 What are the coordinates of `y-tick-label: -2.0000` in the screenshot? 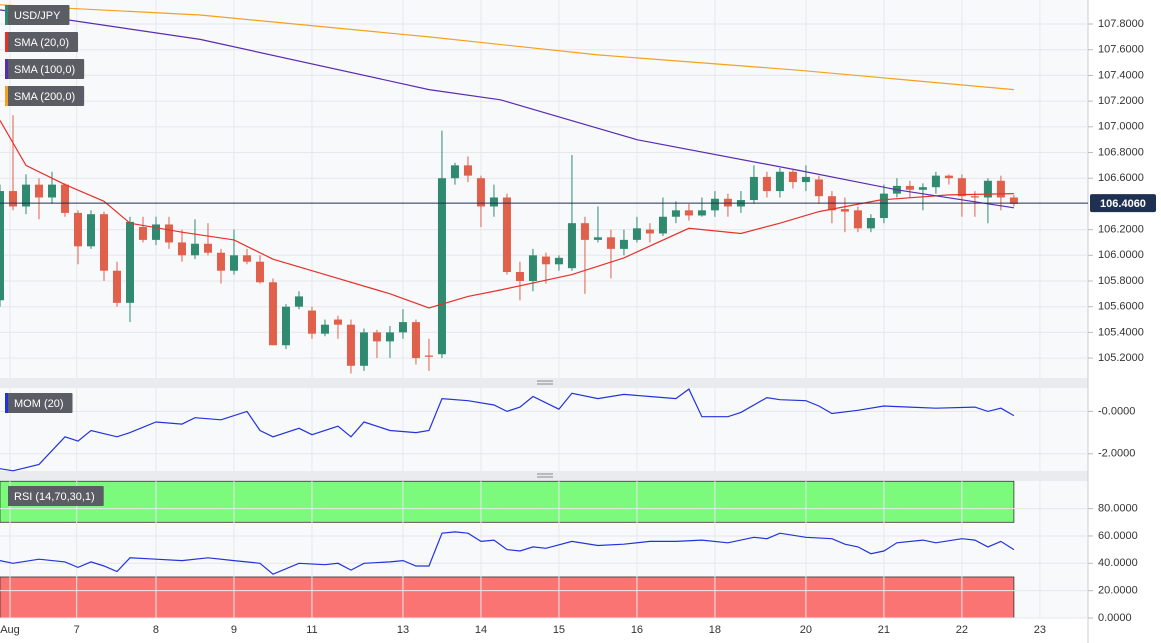 It's located at (1116, 454).